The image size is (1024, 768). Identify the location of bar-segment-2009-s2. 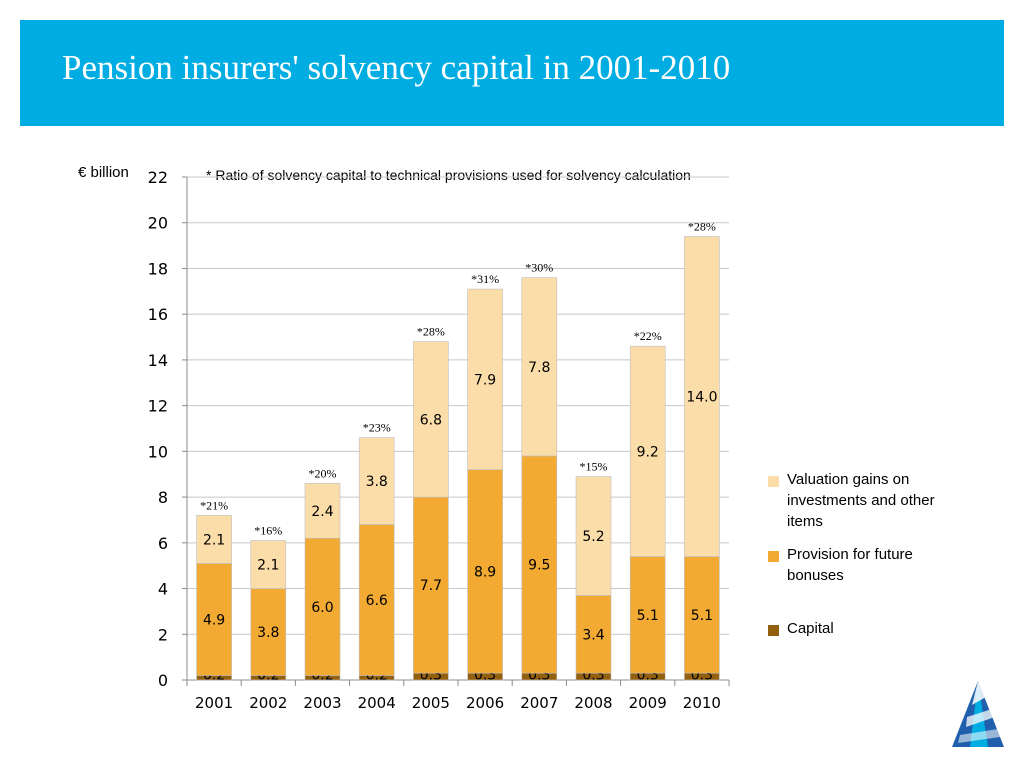
(647, 451).